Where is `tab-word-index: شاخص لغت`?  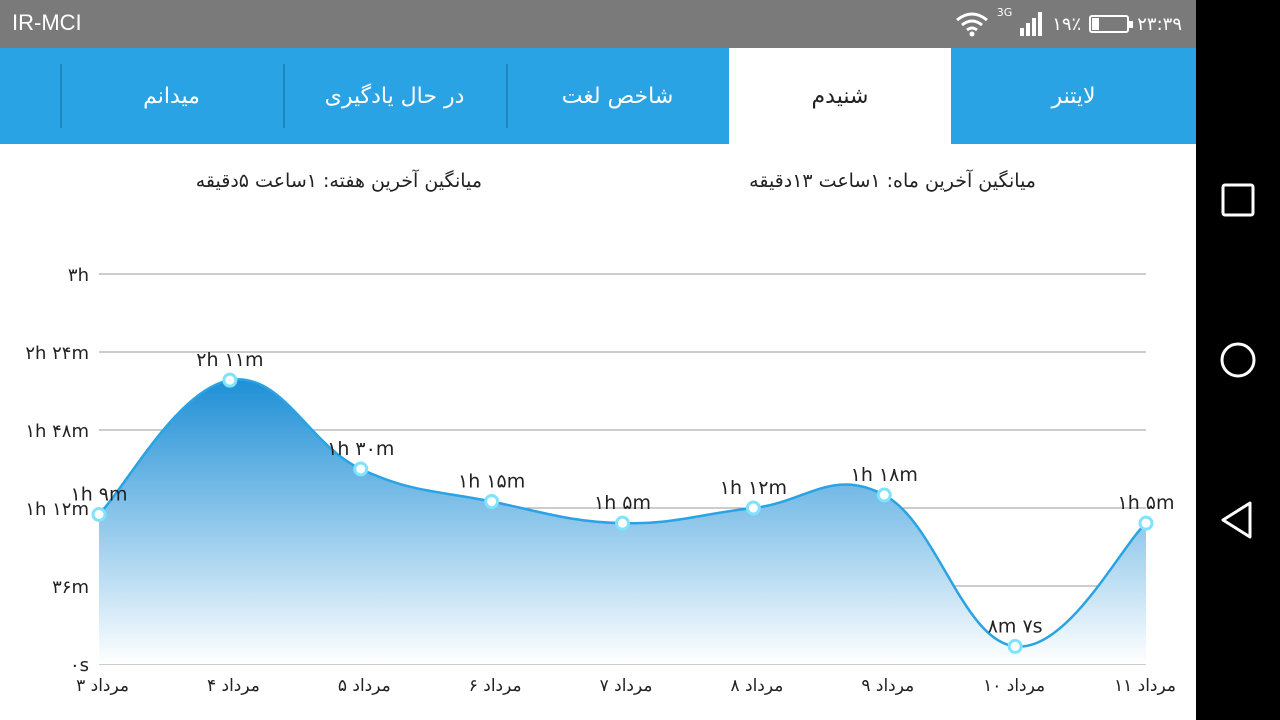 tab-word-index: شاخص لغت is located at coordinates (617, 96).